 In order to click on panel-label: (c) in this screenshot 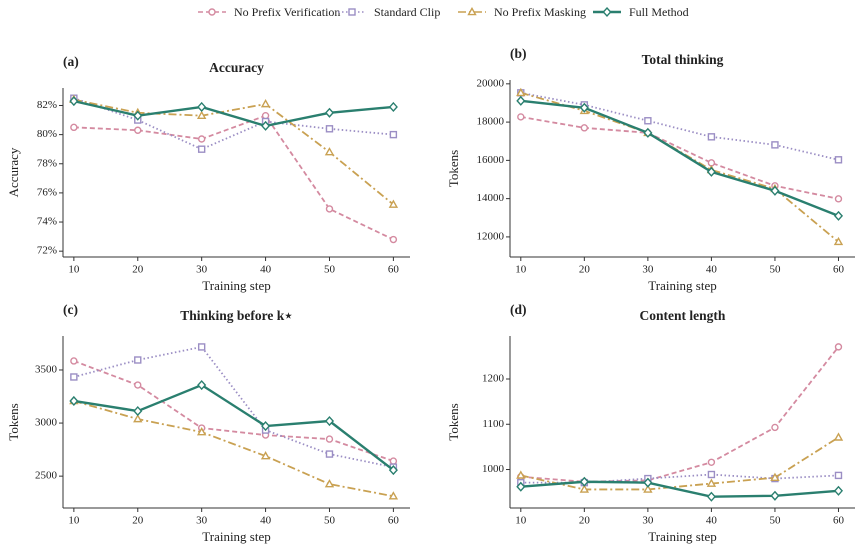, I will do `click(70, 309)`.